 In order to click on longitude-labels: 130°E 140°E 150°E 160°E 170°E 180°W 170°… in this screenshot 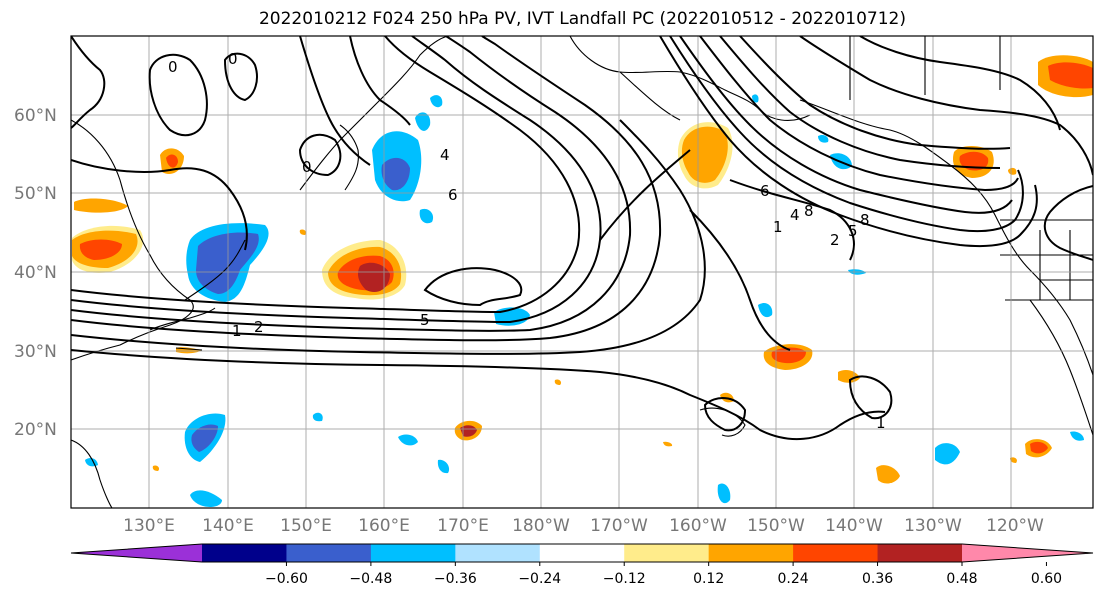, I will do `click(583, 526)`.